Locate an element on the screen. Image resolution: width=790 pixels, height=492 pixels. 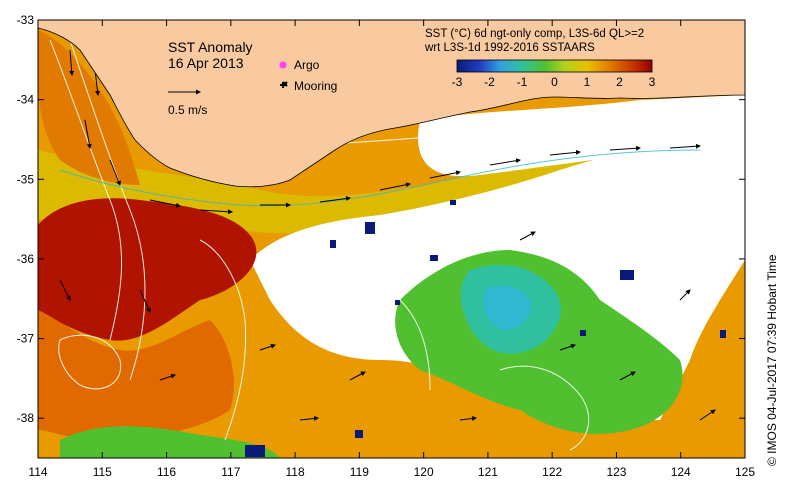
argo-label: Argo is located at coordinates (307, 65).